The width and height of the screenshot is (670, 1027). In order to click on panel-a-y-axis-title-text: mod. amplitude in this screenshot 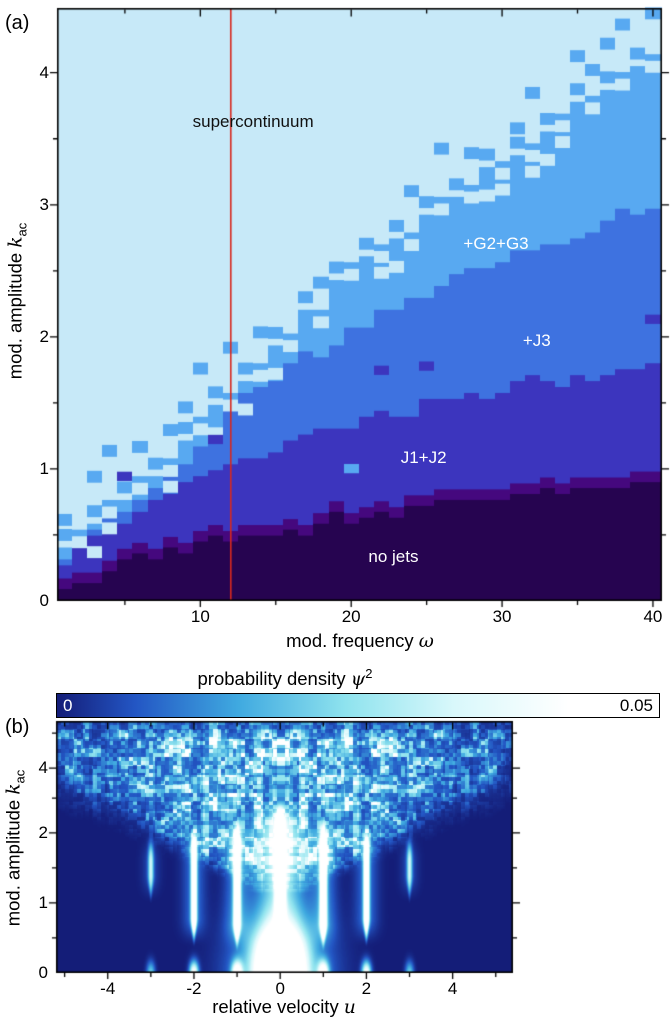, I will do `click(15, 313)`.